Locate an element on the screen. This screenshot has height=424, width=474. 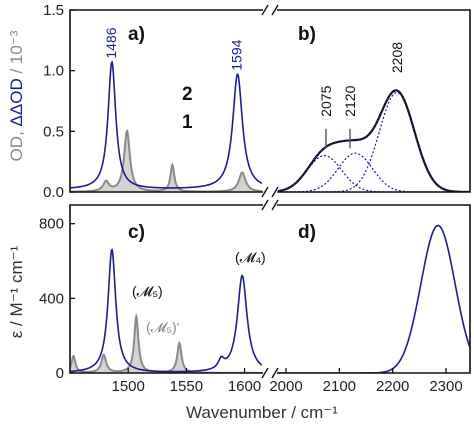
y-tick-label-a: 0.0 is located at coordinates (53, 192).